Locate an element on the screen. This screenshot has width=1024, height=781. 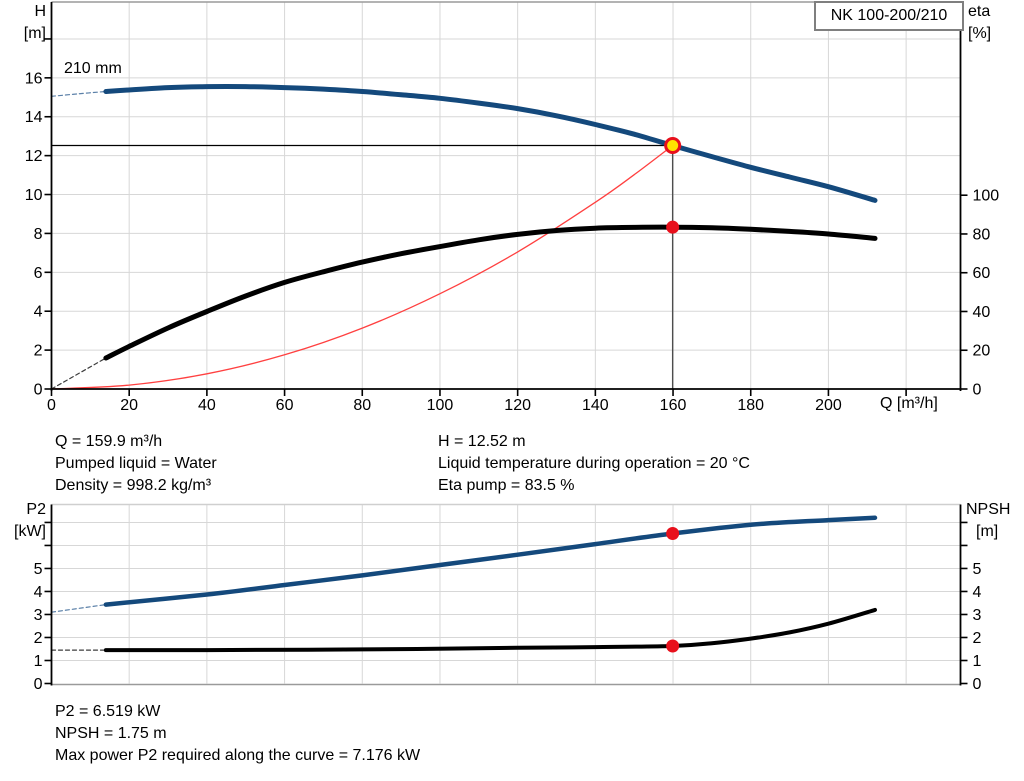
p2-point-marker is located at coordinates (673, 533).